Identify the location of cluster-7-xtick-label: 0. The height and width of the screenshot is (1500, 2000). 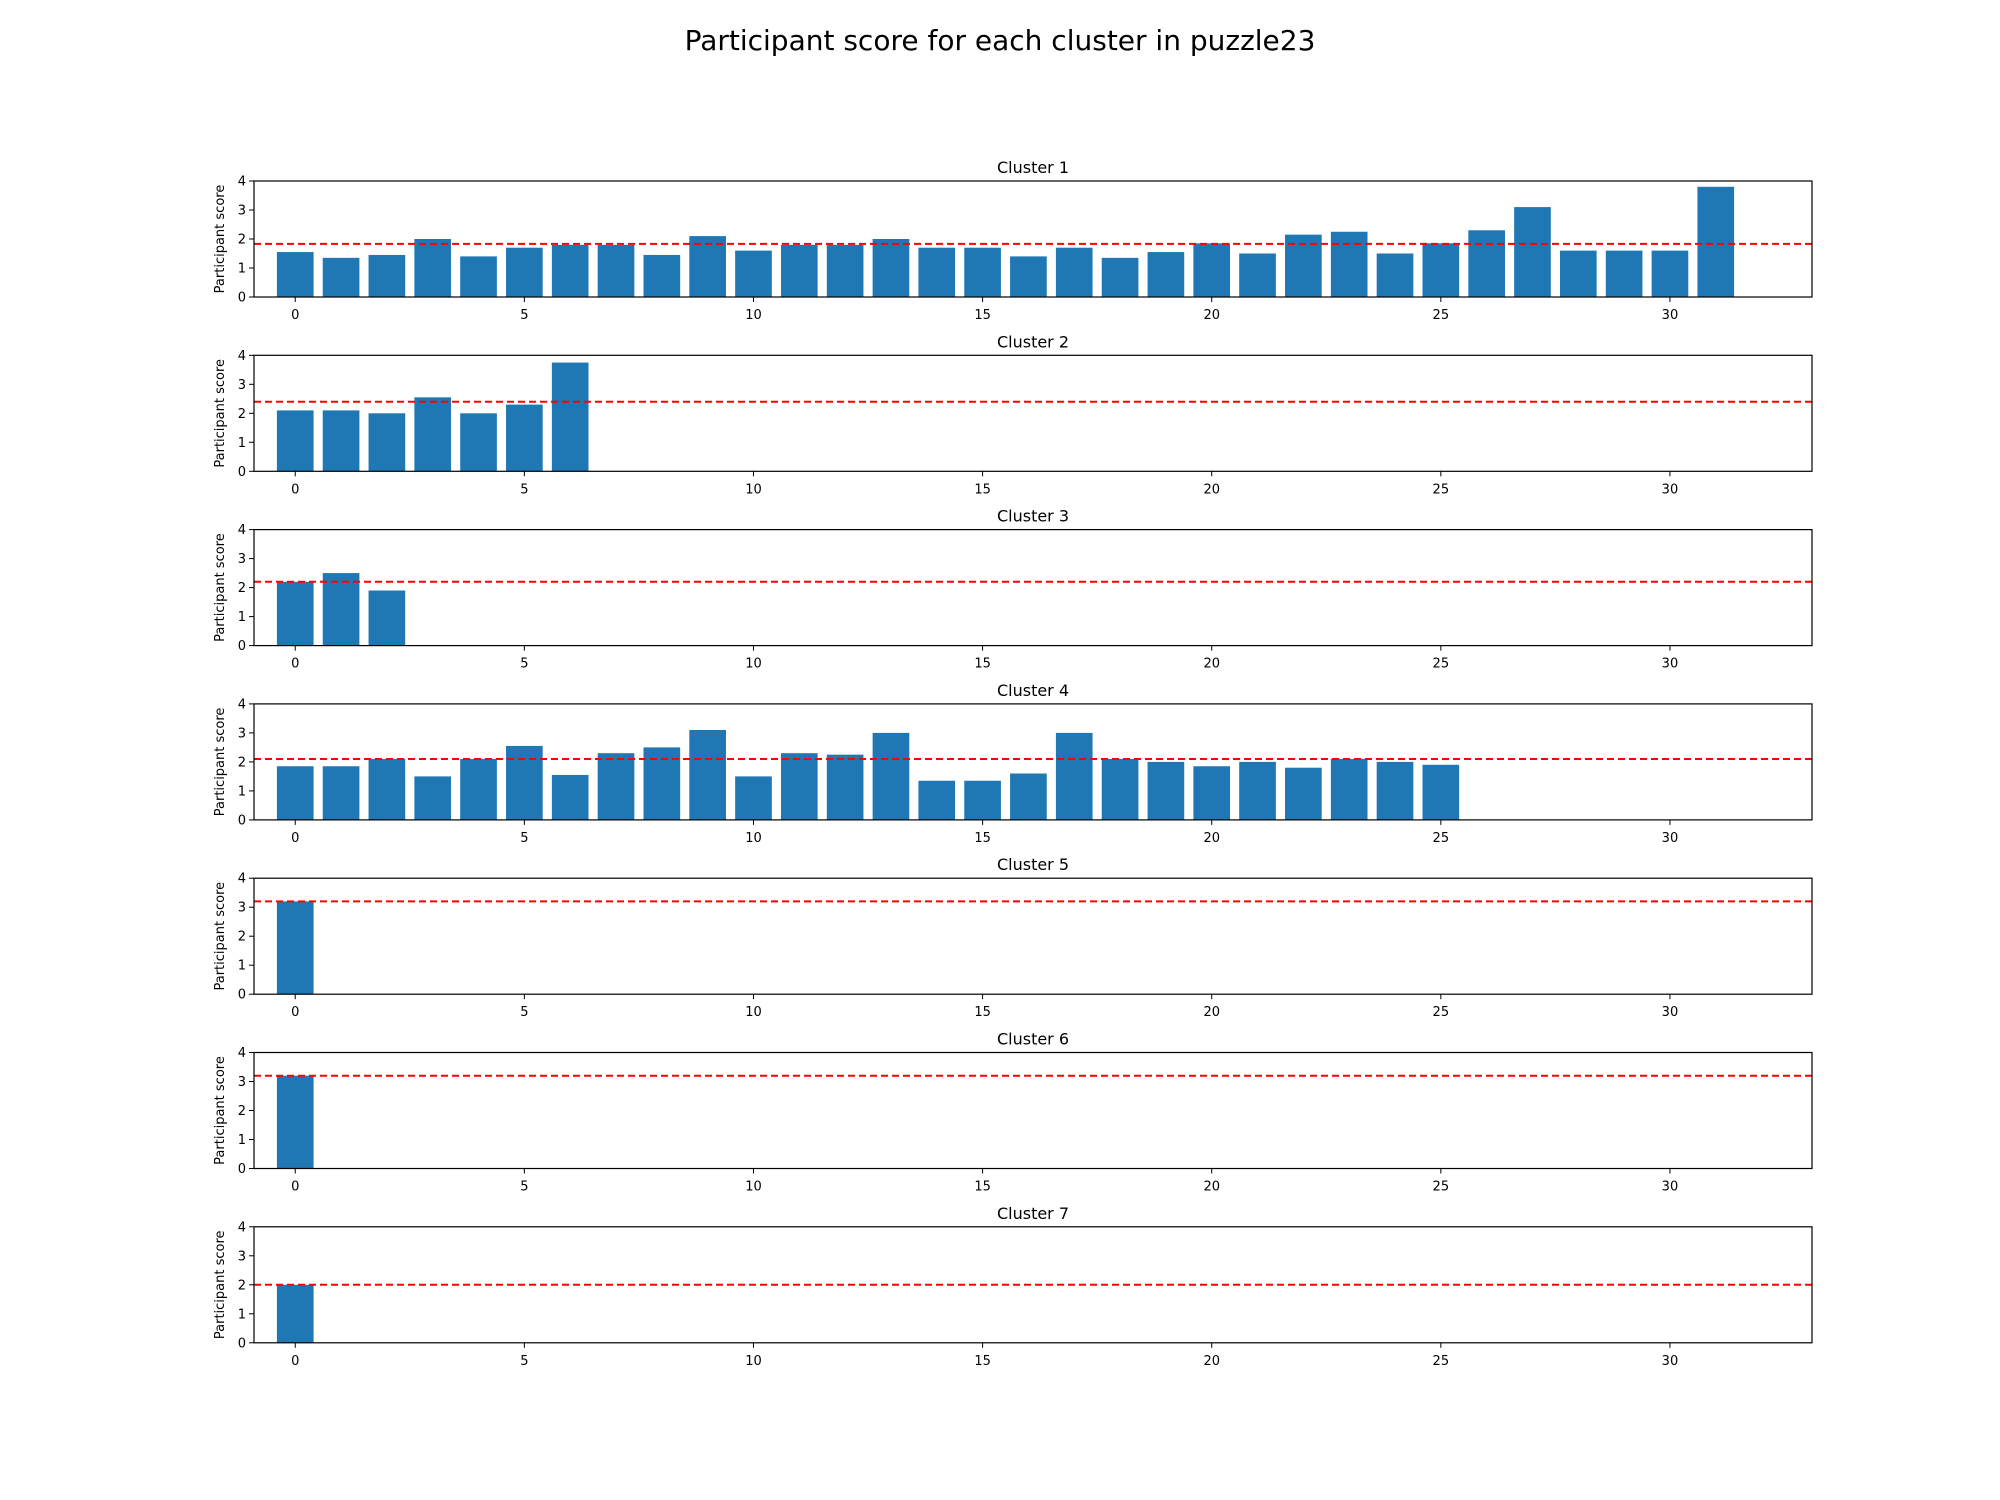
(295, 1361).